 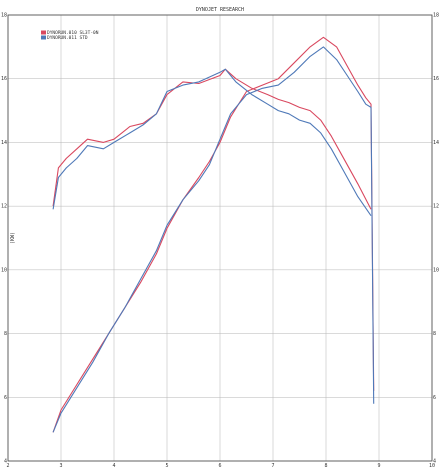 I want to click on y2-tick-label: 10, so click(x=436, y=270).